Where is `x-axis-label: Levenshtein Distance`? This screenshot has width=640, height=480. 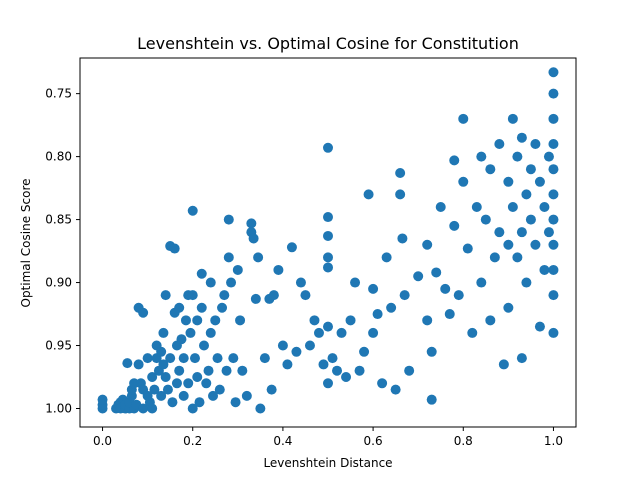
x-axis-label: Levenshtein Distance is located at coordinates (327, 463).